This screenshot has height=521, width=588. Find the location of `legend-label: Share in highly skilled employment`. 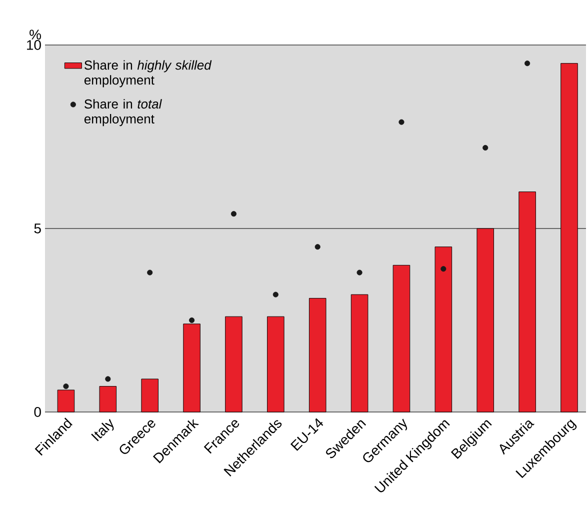

legend-label: Share in highly skilled employment is located at coordinates (148, 74).